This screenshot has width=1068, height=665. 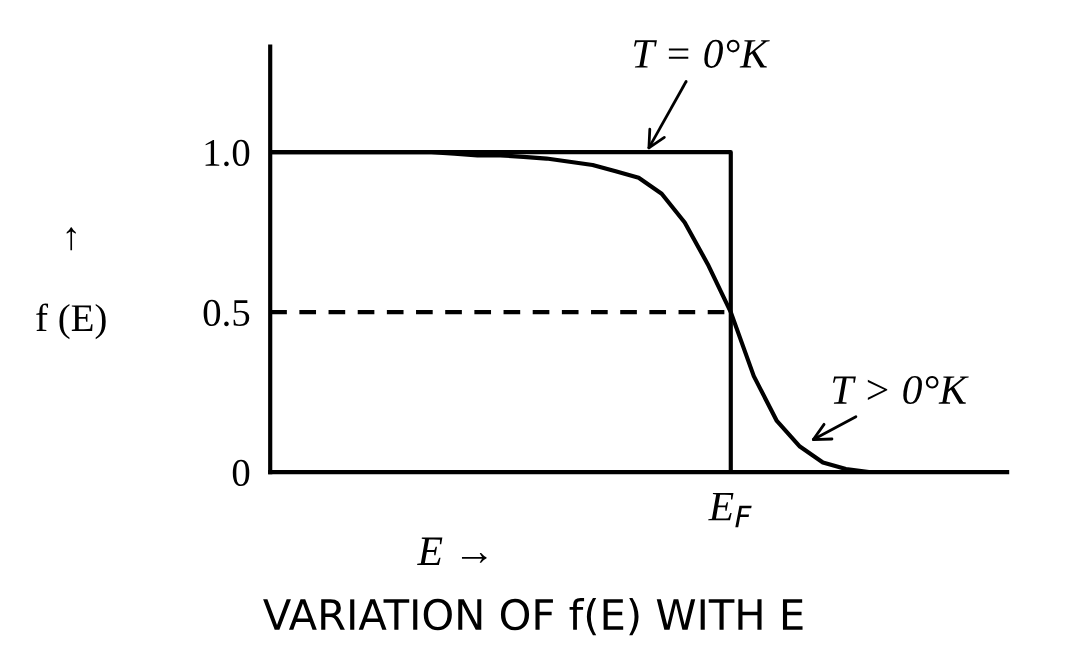 I want to click on text: VARIATION OF f(E) WITH E, so click(x=533, y=617).